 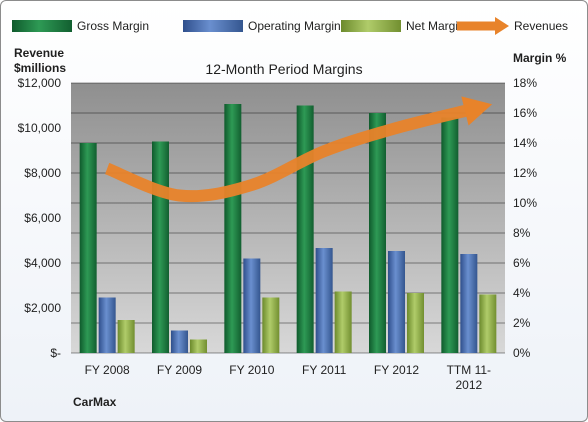 I want to click on revenues-arrowhead, so click(x=477, y=111).